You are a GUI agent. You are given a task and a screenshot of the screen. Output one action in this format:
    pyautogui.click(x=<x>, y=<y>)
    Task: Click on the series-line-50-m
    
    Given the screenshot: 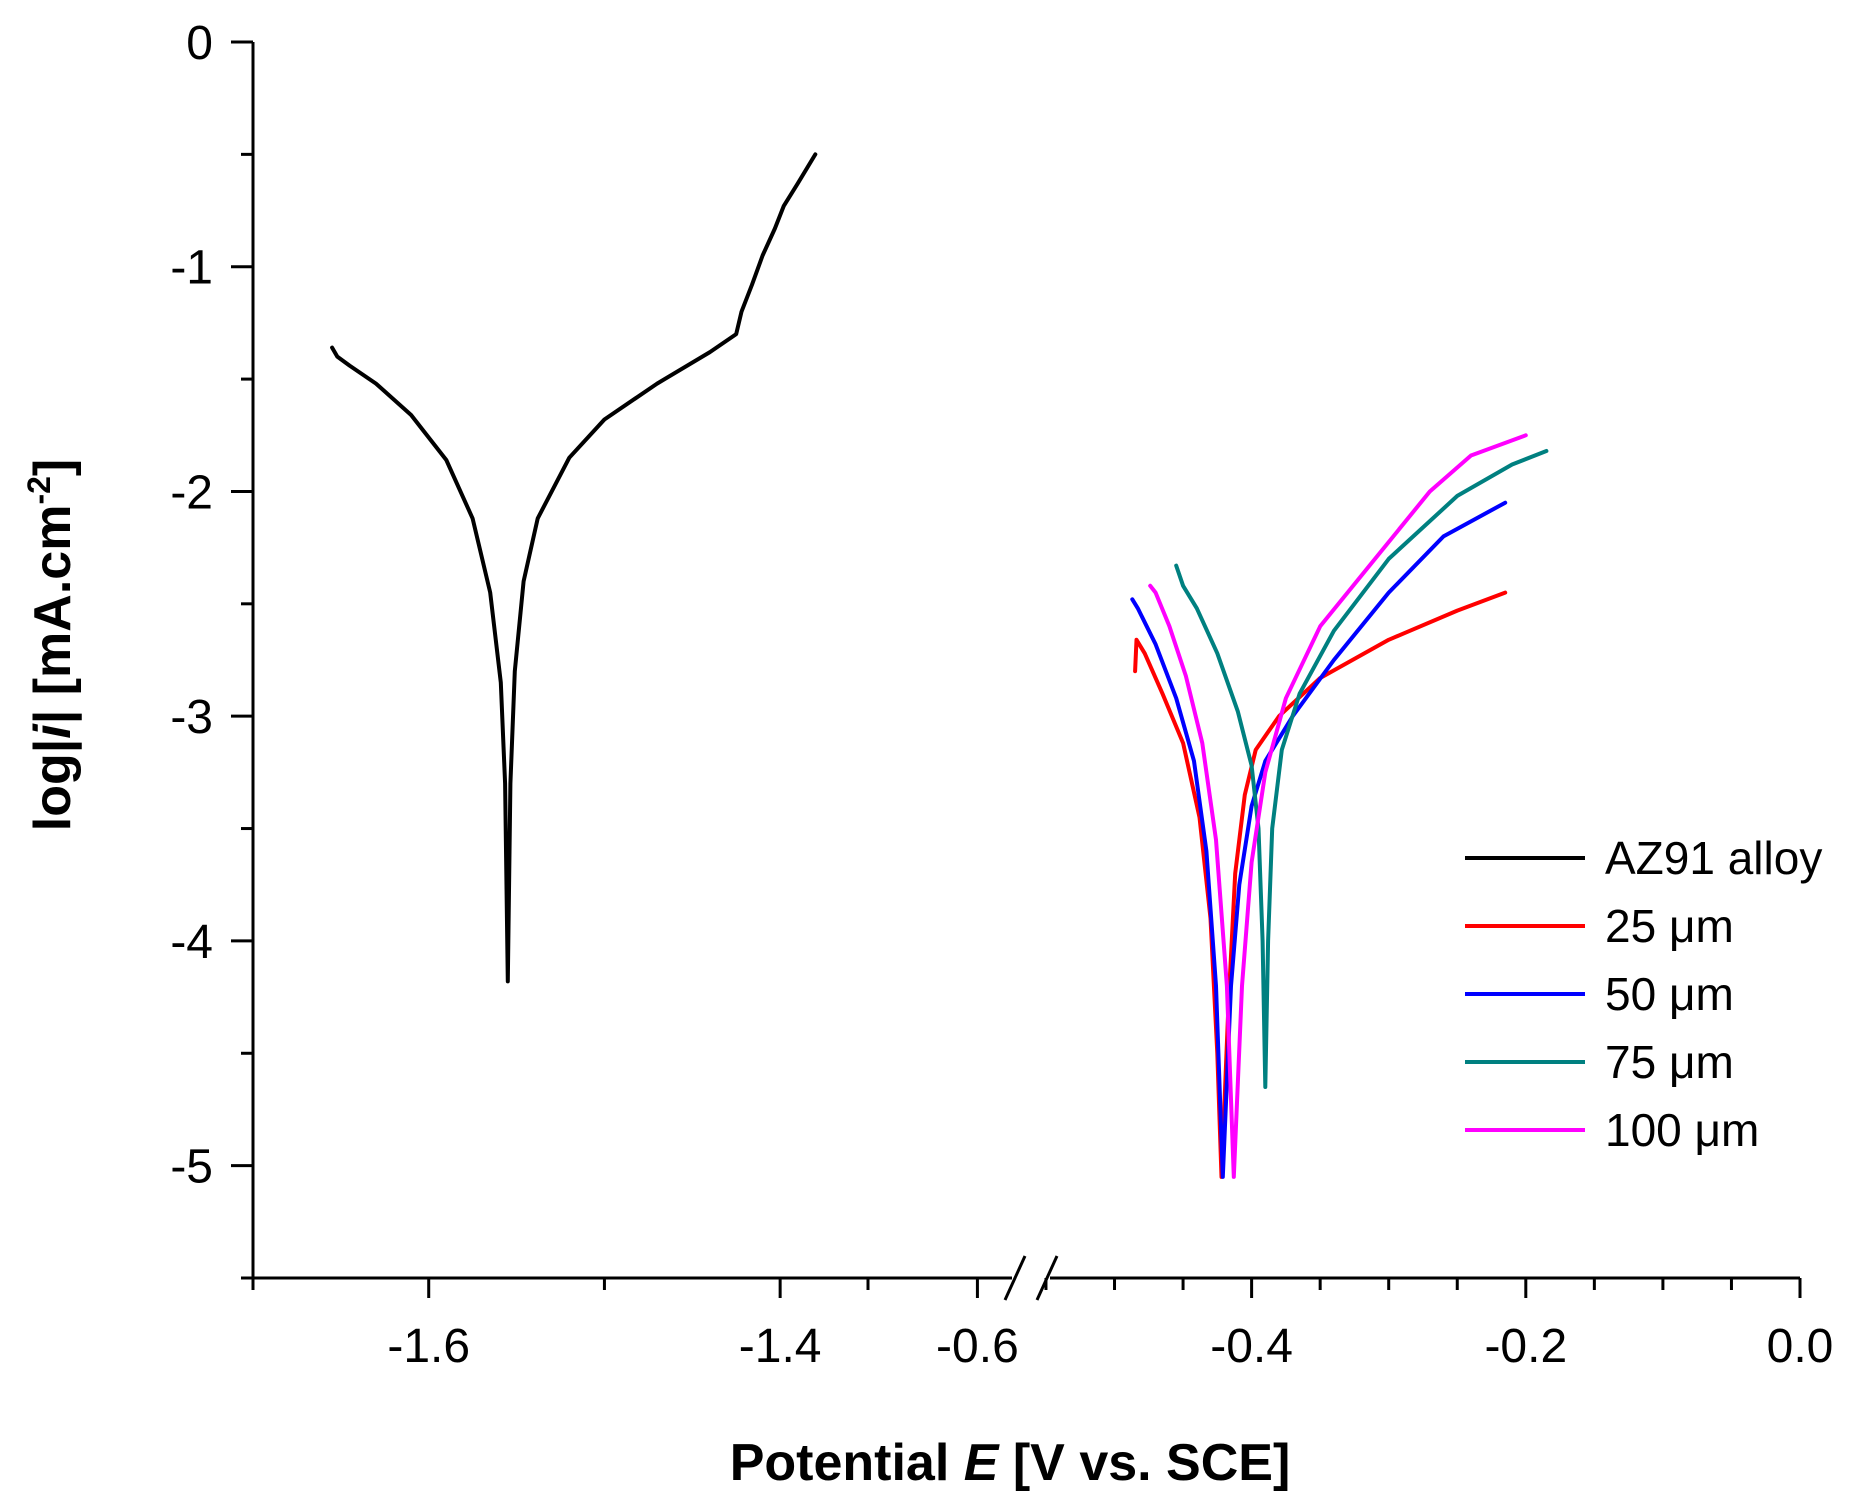 What is the action you would take?
    pyautogui.click(x=1319, y=839)
    